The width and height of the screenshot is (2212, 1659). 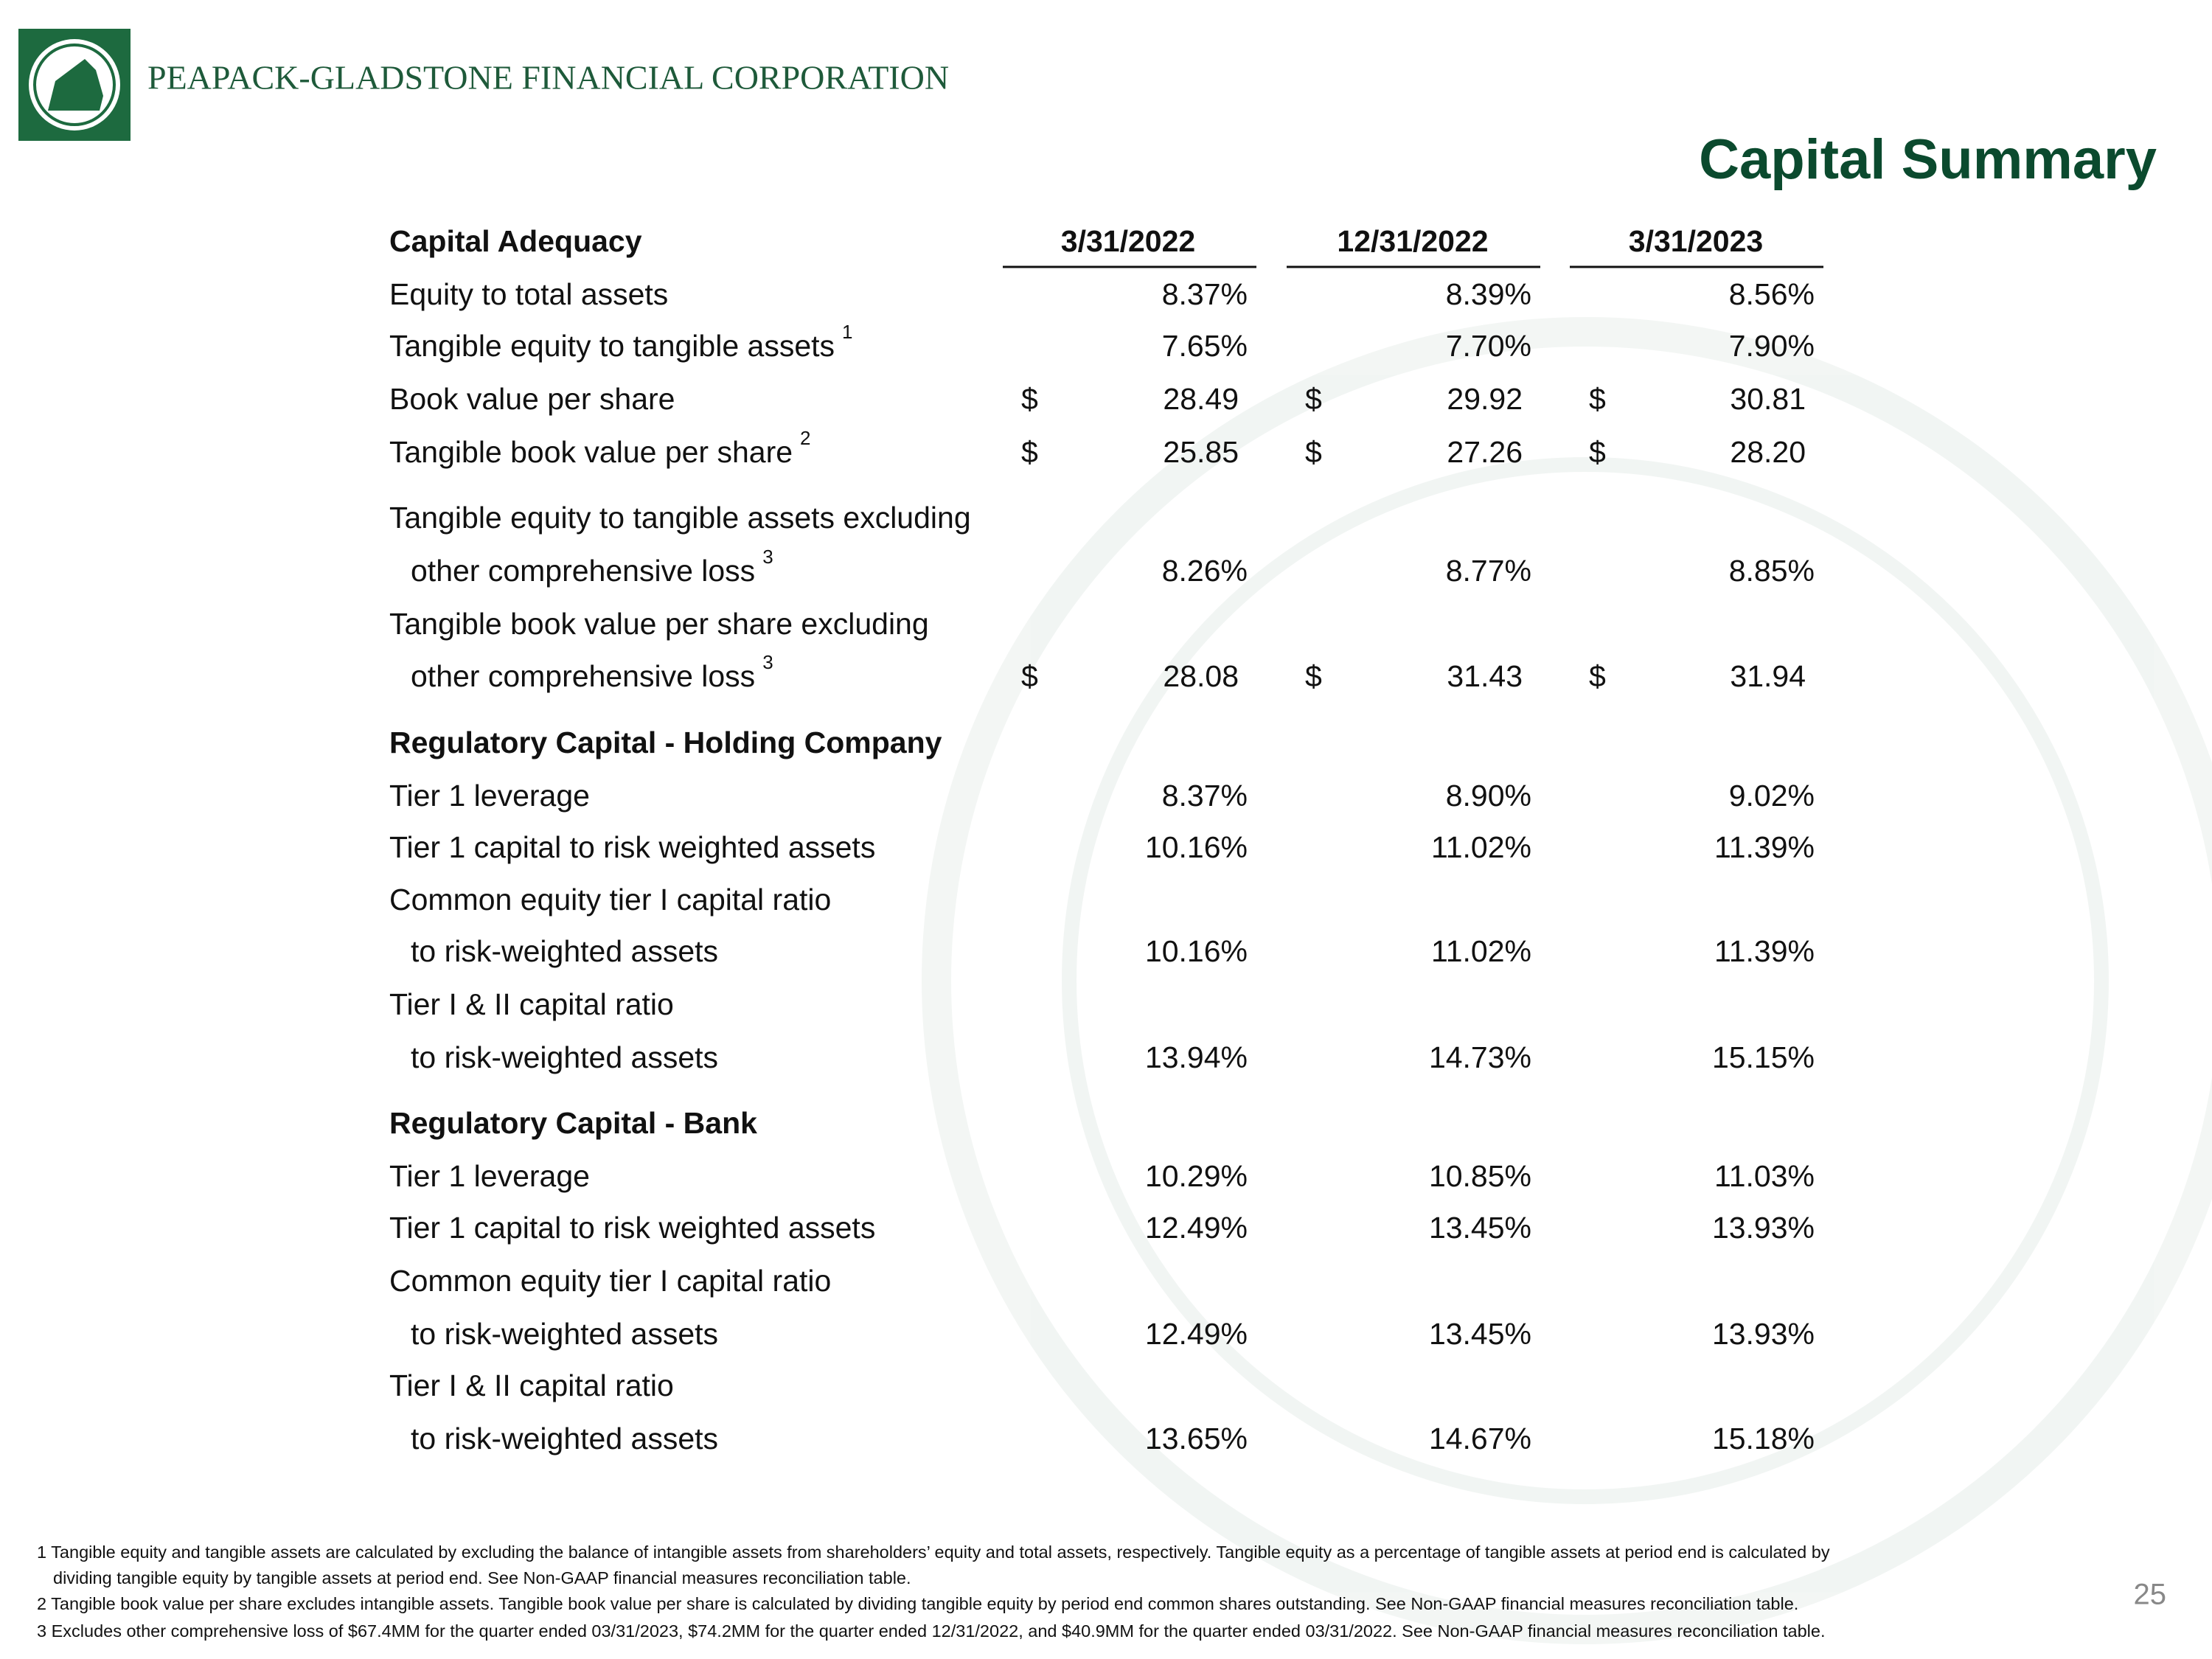 I want to click on cell-value: 30.81, so click(x=1768, y=399).